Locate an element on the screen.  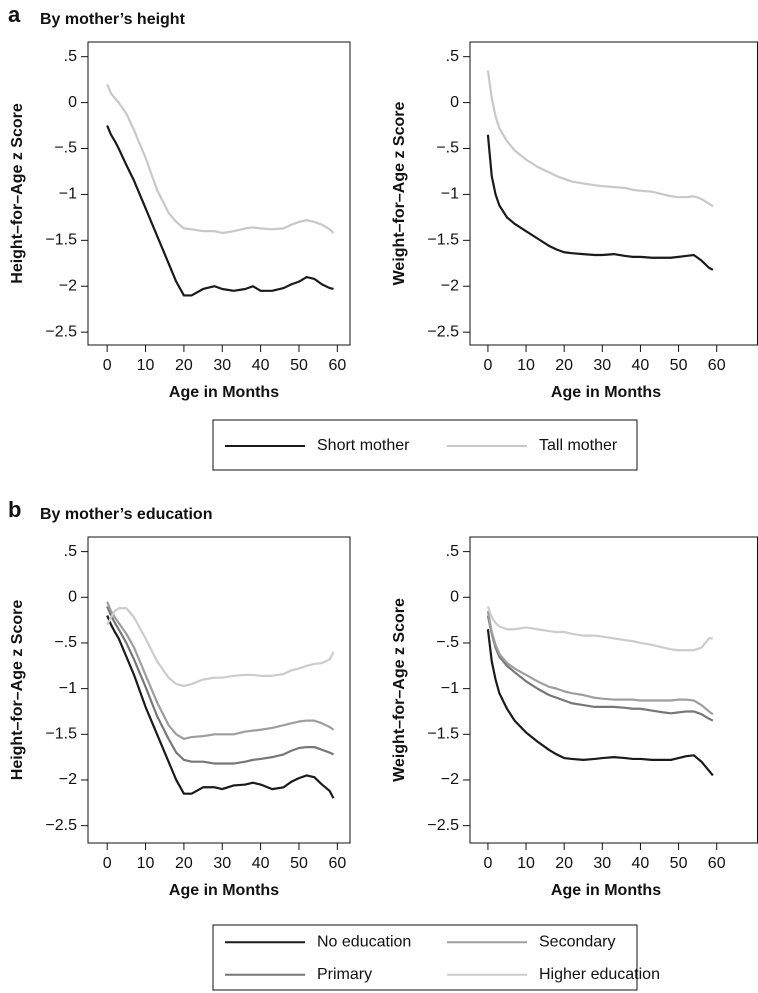
panel-label: a is located at coordinates (14, 14).